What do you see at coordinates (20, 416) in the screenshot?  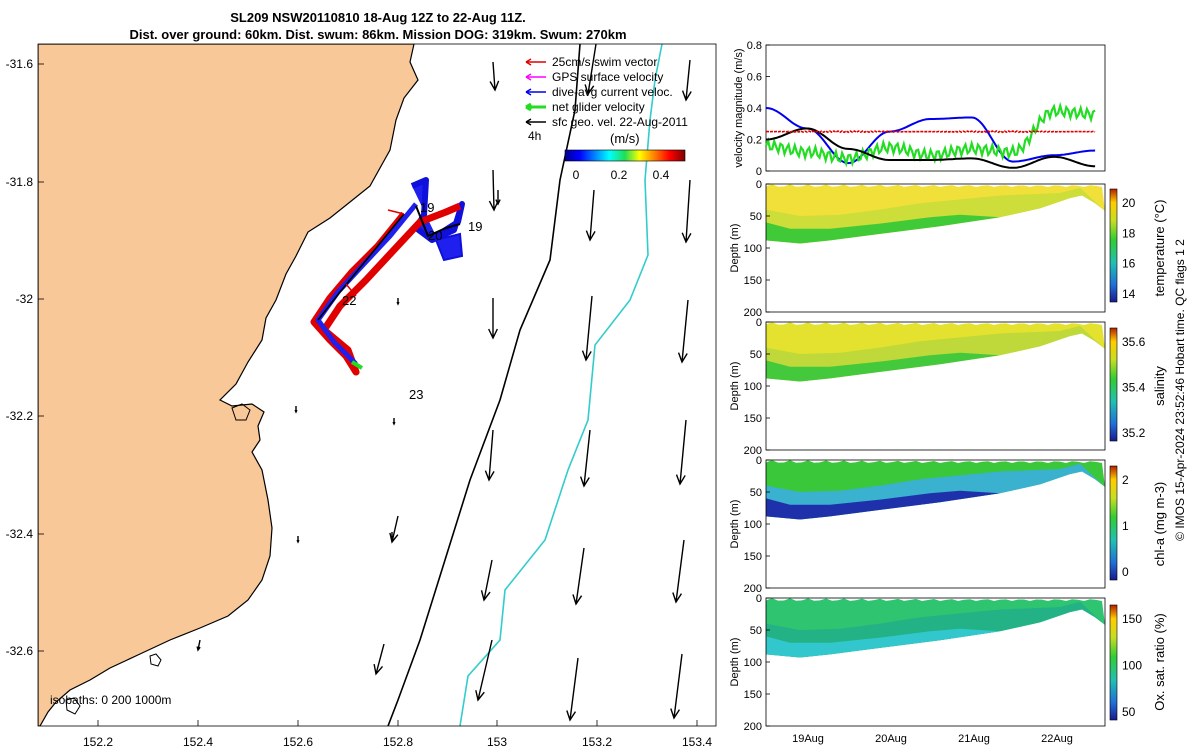 I see `map-ytick-label: -32.2` at bounding box center [20, 416].